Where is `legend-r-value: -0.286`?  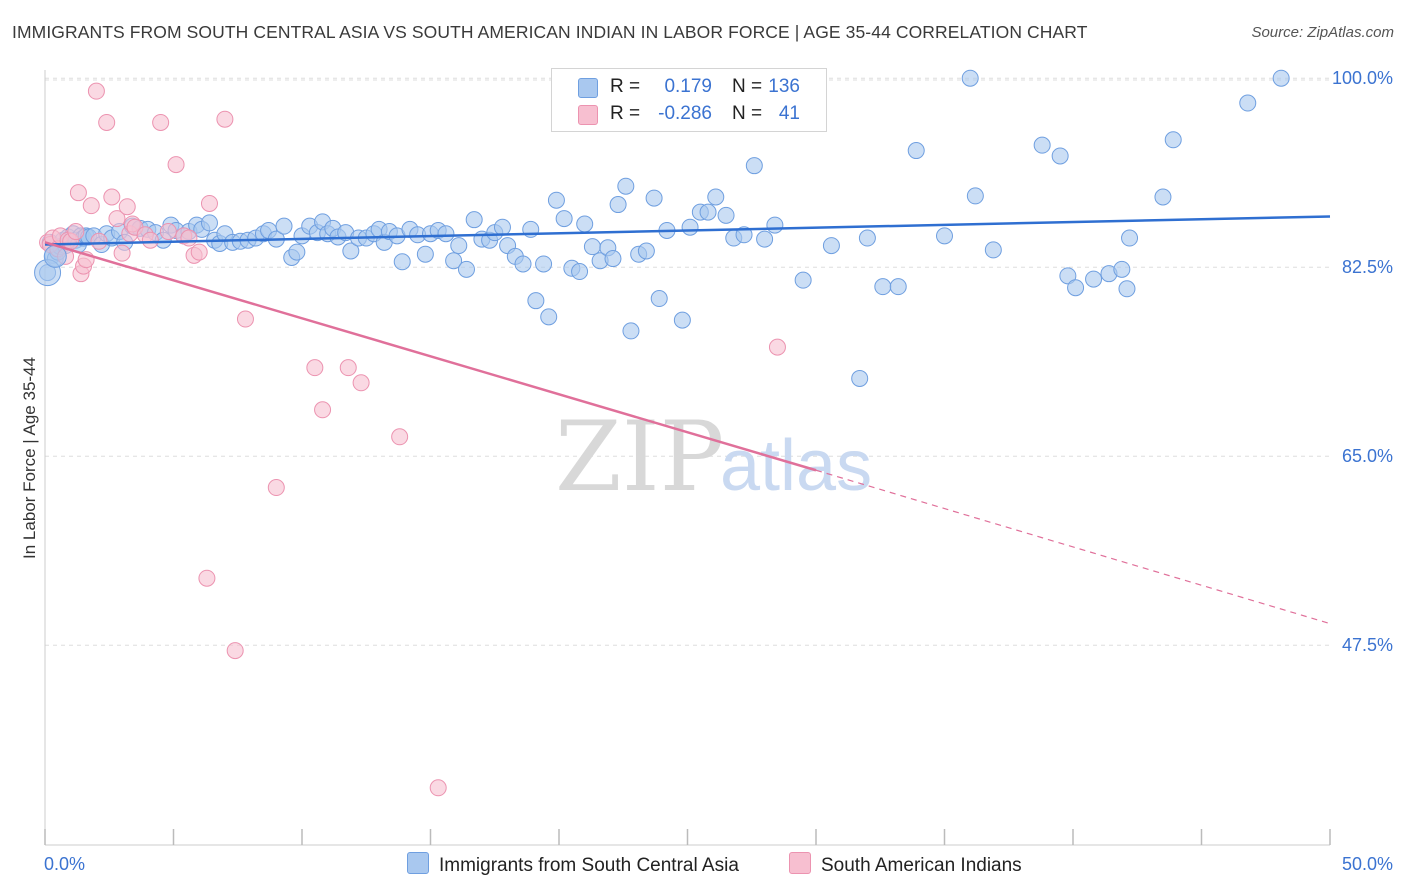 legend-r-value: -0.286 is located at coordinates (685, 113).